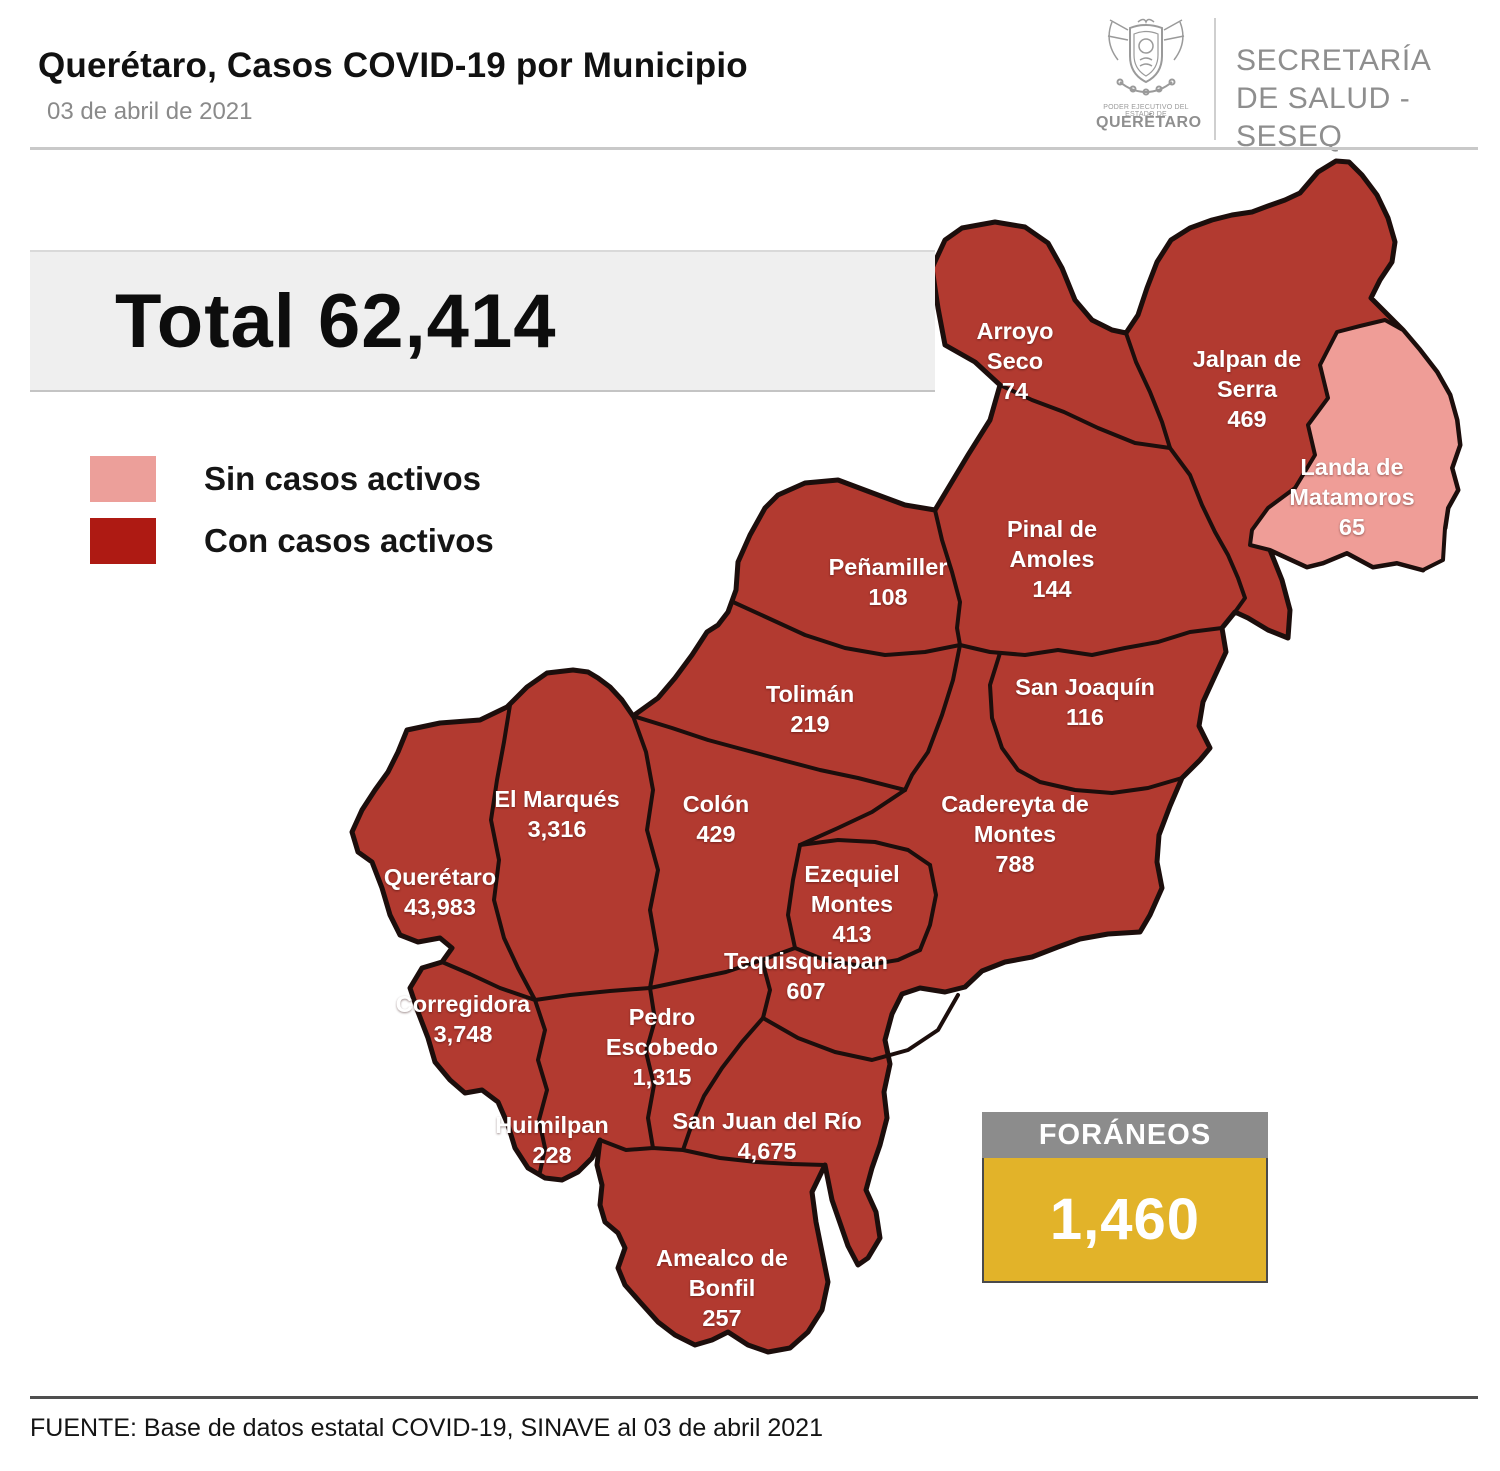 The image size is (1500, 1471). I want to click on org-name-line1: SECRETARÍA, so click(1334, 60).